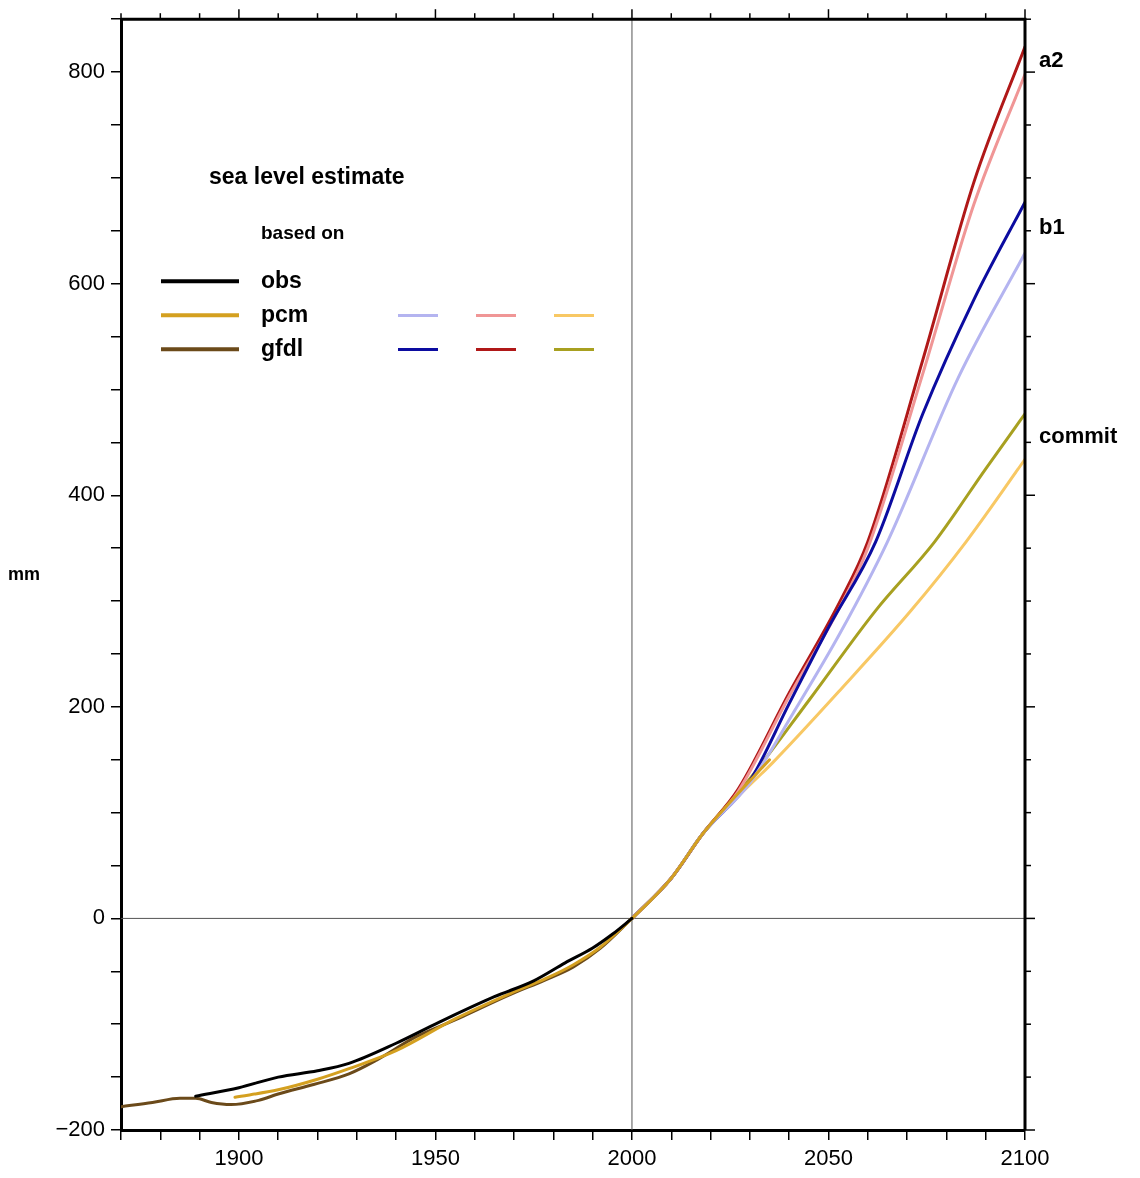 This screenshot has width=1140, height=1178. What do you see at coordinates (303, 233) in the screenshot?
I see `text: based on` at bounding box center [303, 233].